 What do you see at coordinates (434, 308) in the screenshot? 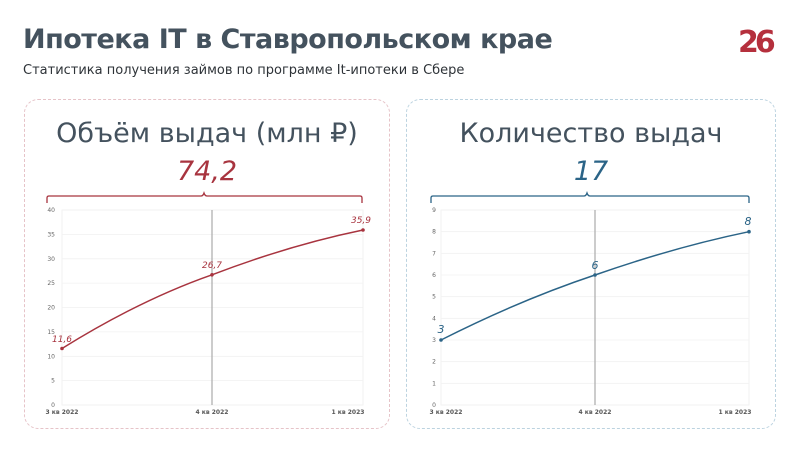
I see `count-y-axis: 9 8 7 6 5 4 3 2 1 0` at bounding box center [434, 308].